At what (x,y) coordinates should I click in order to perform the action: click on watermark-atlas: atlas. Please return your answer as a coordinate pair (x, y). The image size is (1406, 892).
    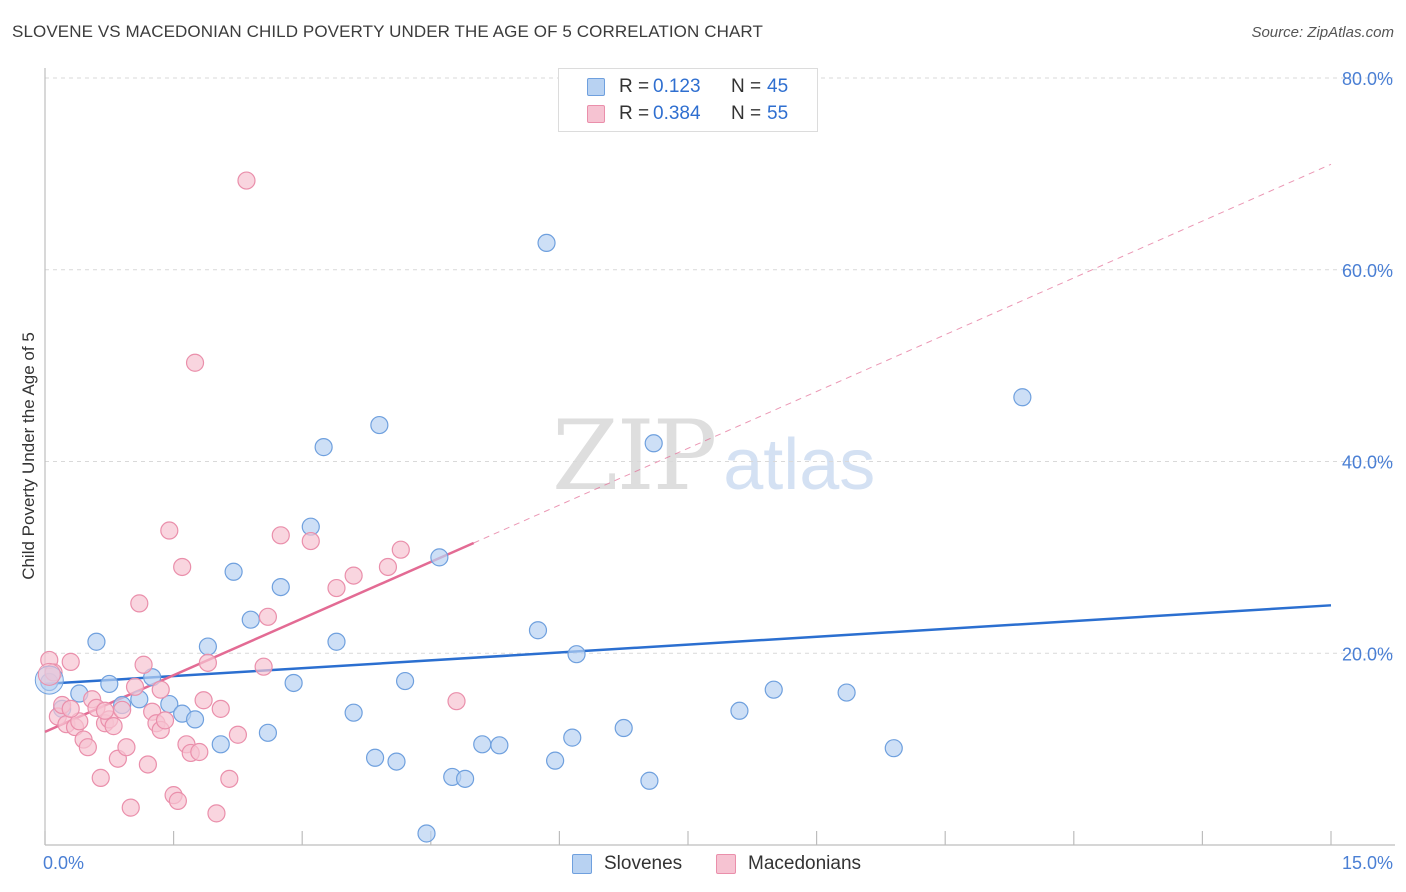
    Looking at the image, I should click on (799, 465).